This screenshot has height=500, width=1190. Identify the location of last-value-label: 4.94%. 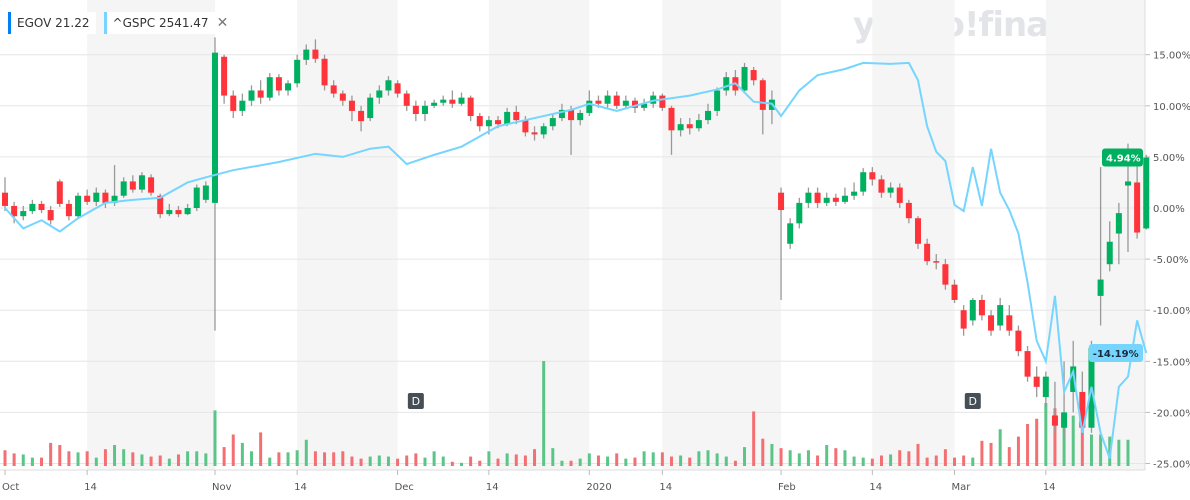
(1123, 159).